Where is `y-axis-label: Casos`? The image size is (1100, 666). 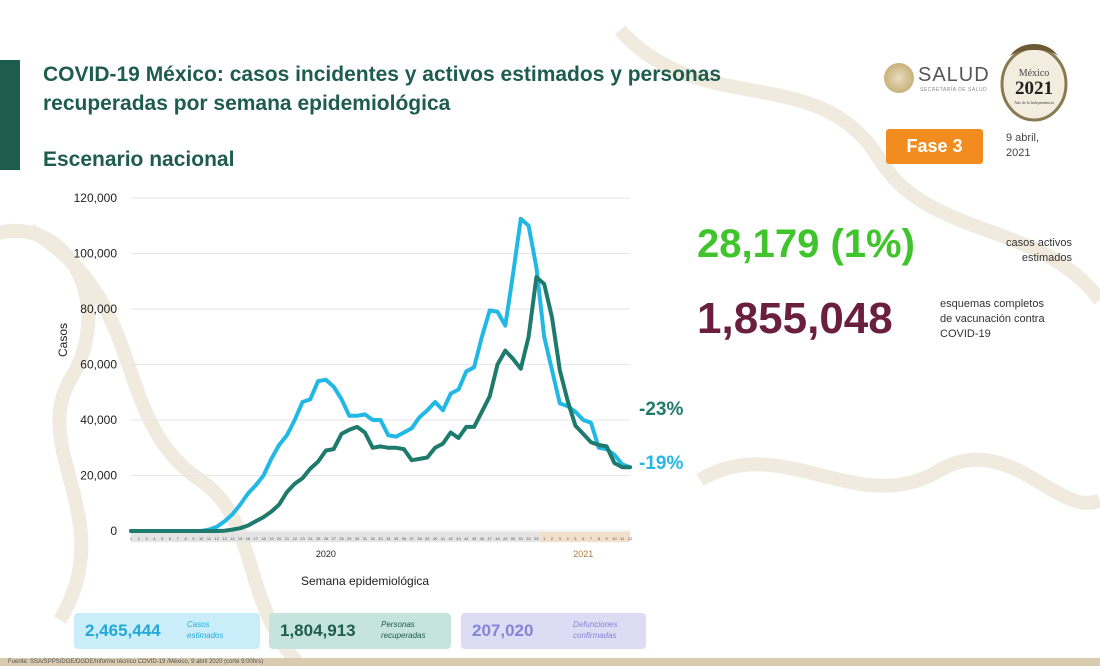 y-axis-label: Casos is located at coordinates (63, 340).